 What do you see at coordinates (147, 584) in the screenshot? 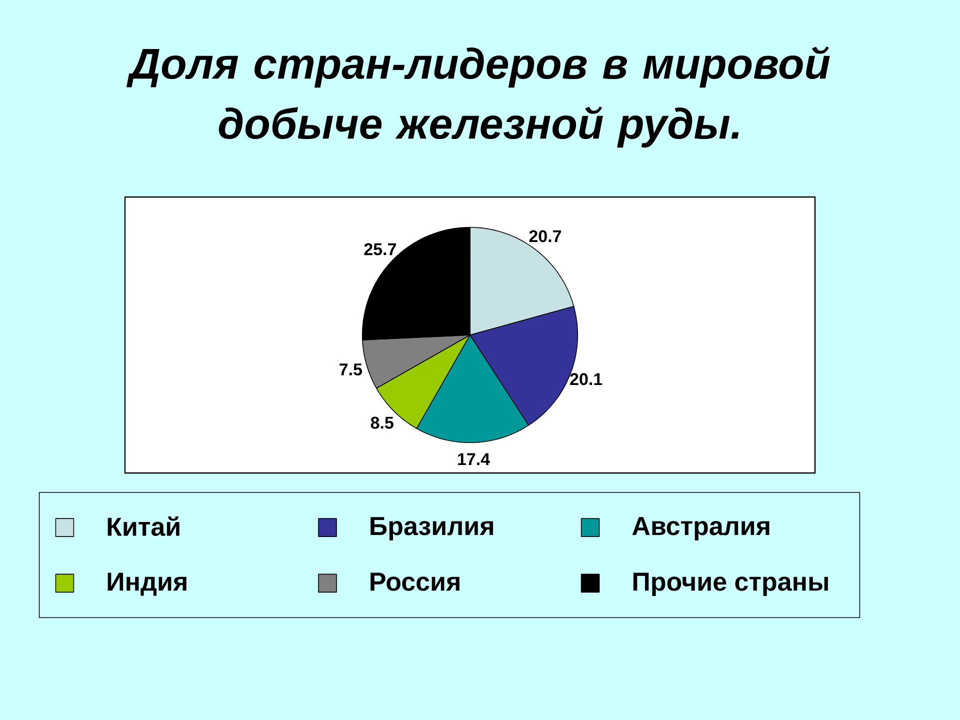
I see `legend-label: Индия` at bounding box center [147, 584].